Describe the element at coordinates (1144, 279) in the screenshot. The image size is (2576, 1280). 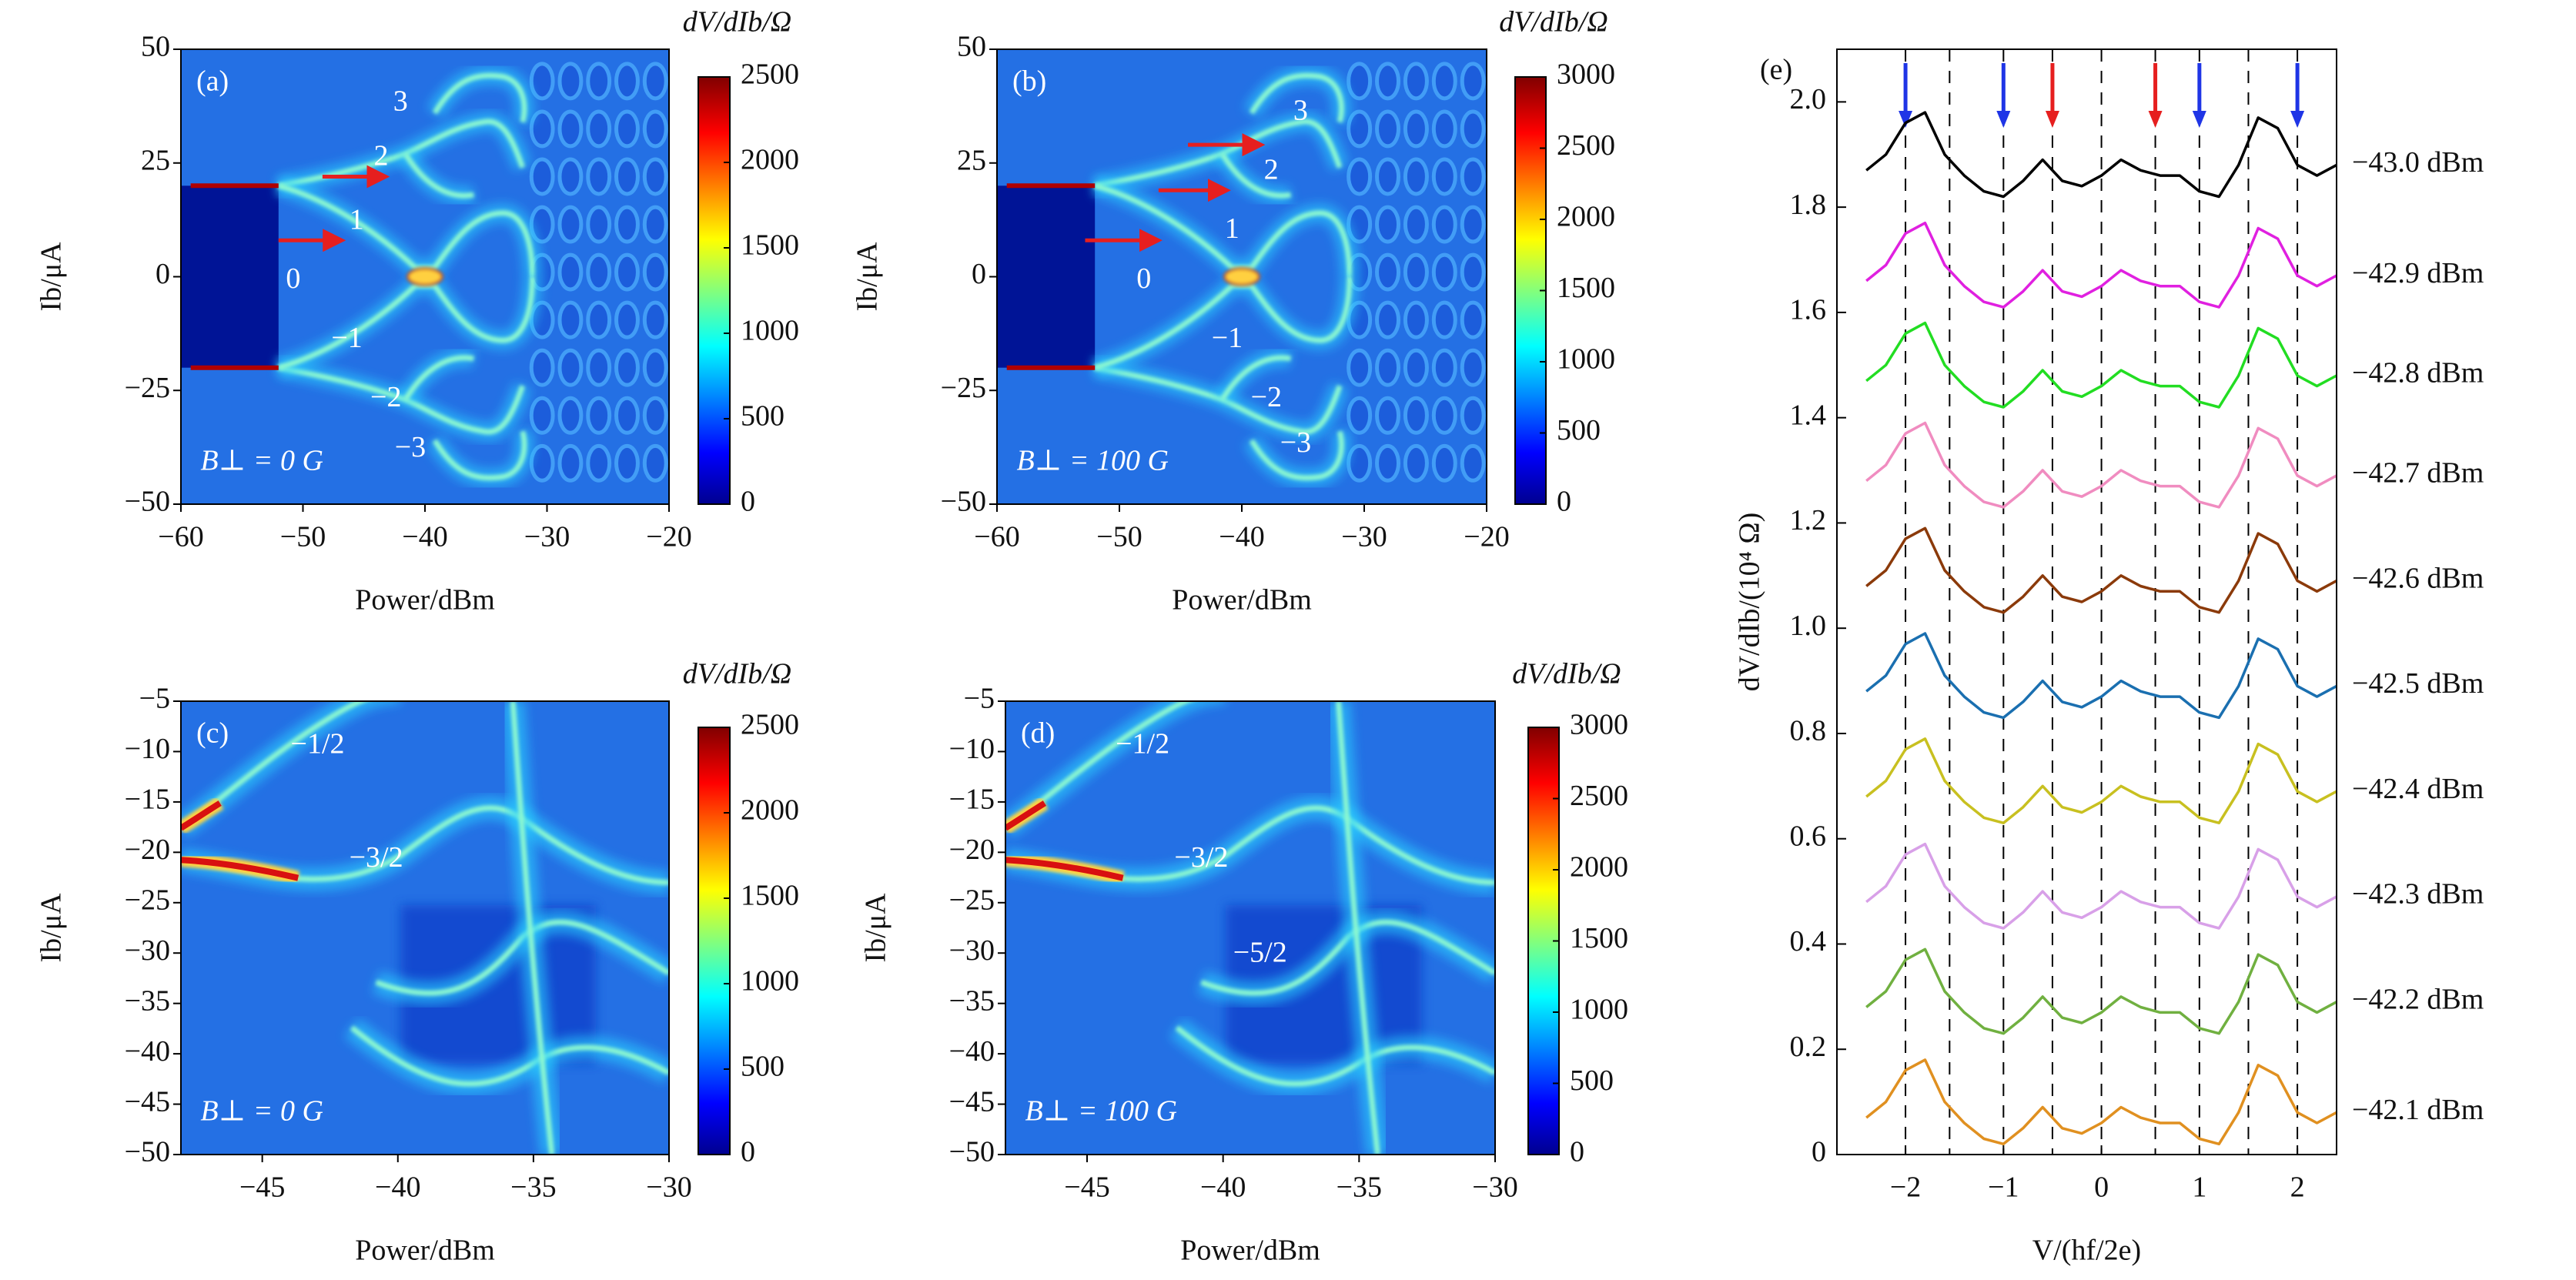
I see `annotation: 0` at that location.